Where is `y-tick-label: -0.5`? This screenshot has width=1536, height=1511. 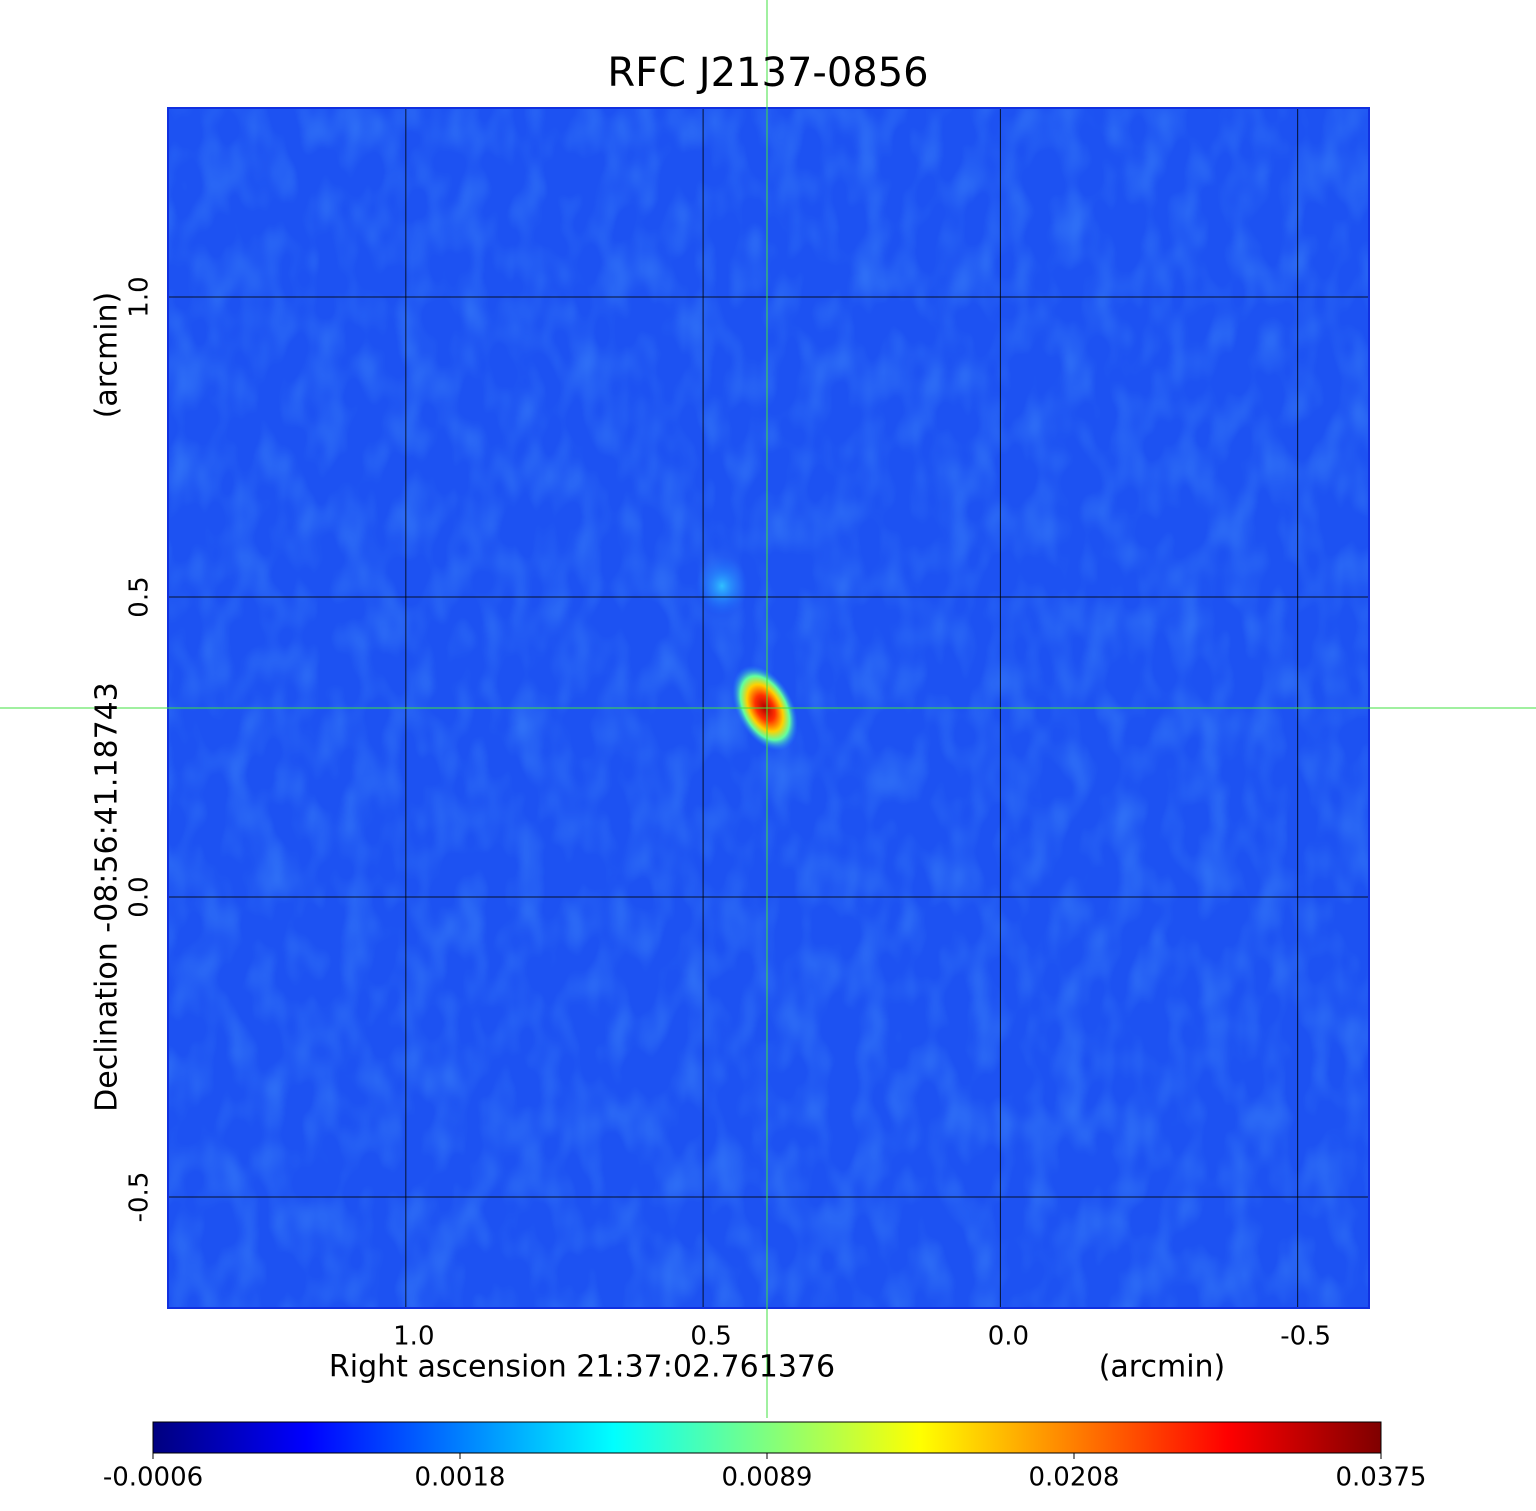 y-tick-label: -0.5 is located at coordinates (140, 1197).